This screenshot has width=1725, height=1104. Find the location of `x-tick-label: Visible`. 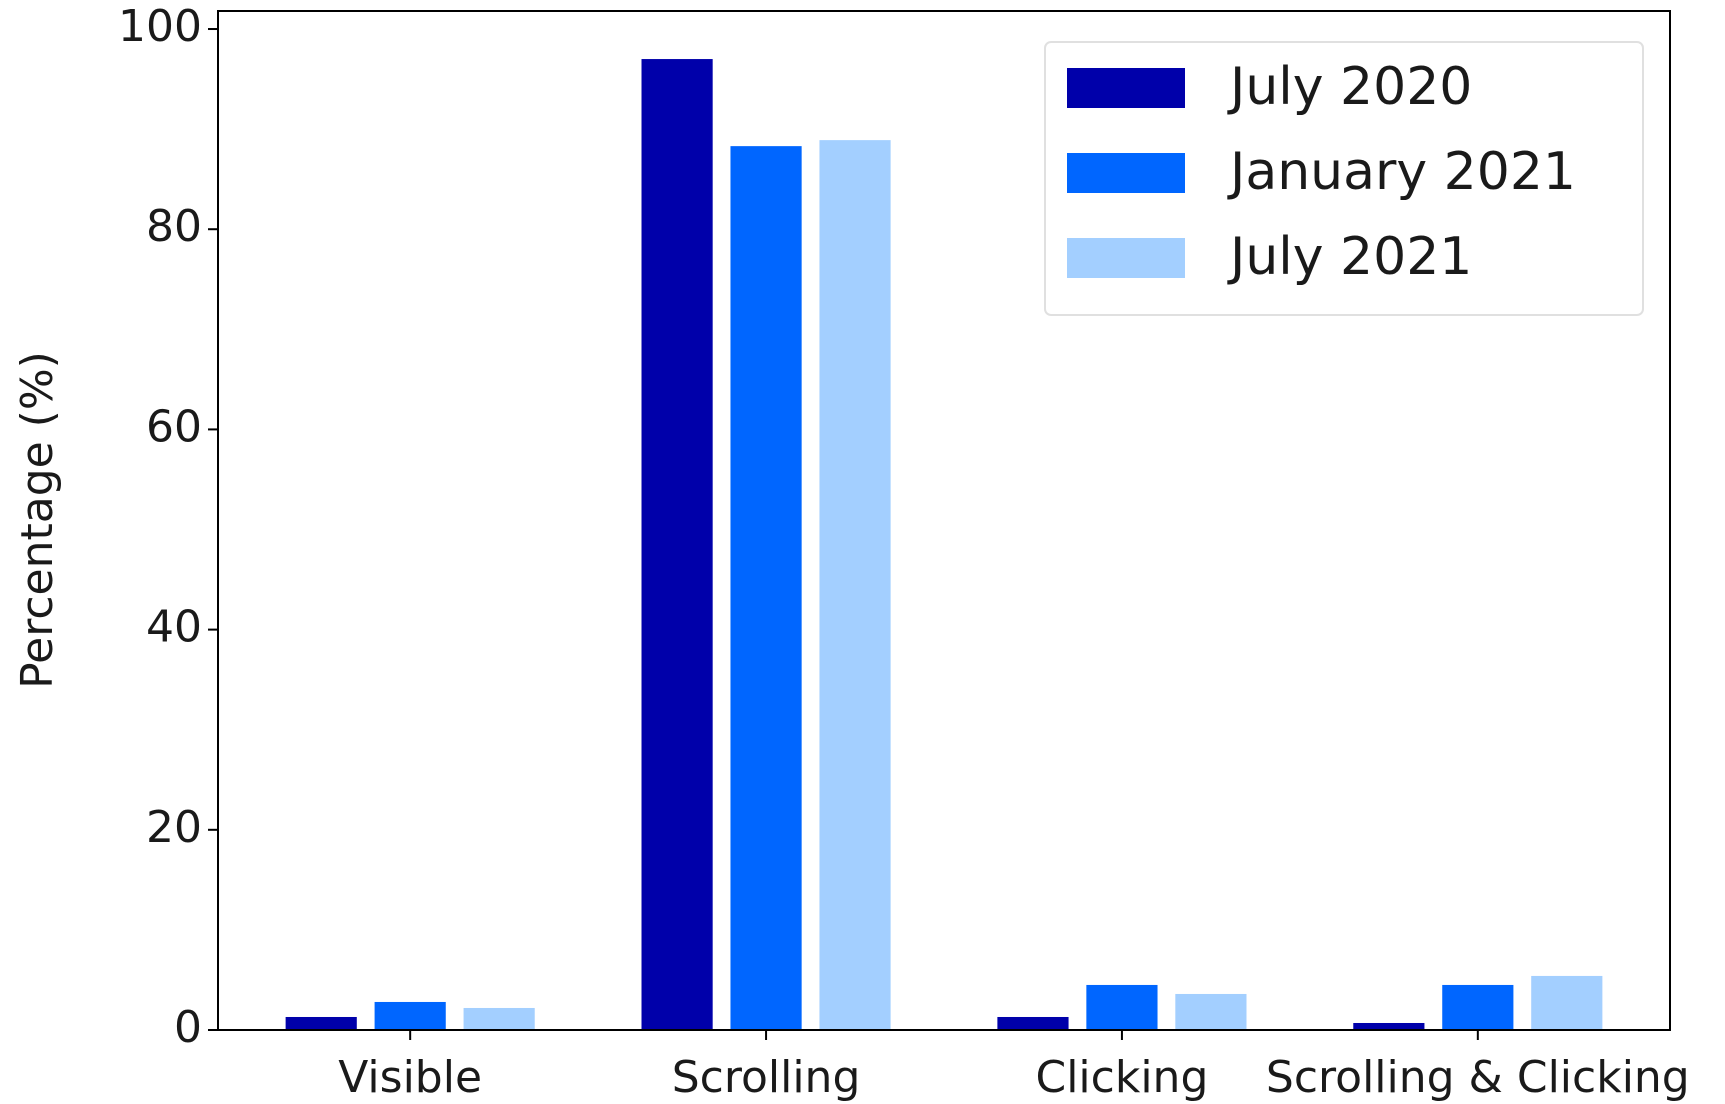

x-tick-label: Visible is located at coordinates (410, 1077).